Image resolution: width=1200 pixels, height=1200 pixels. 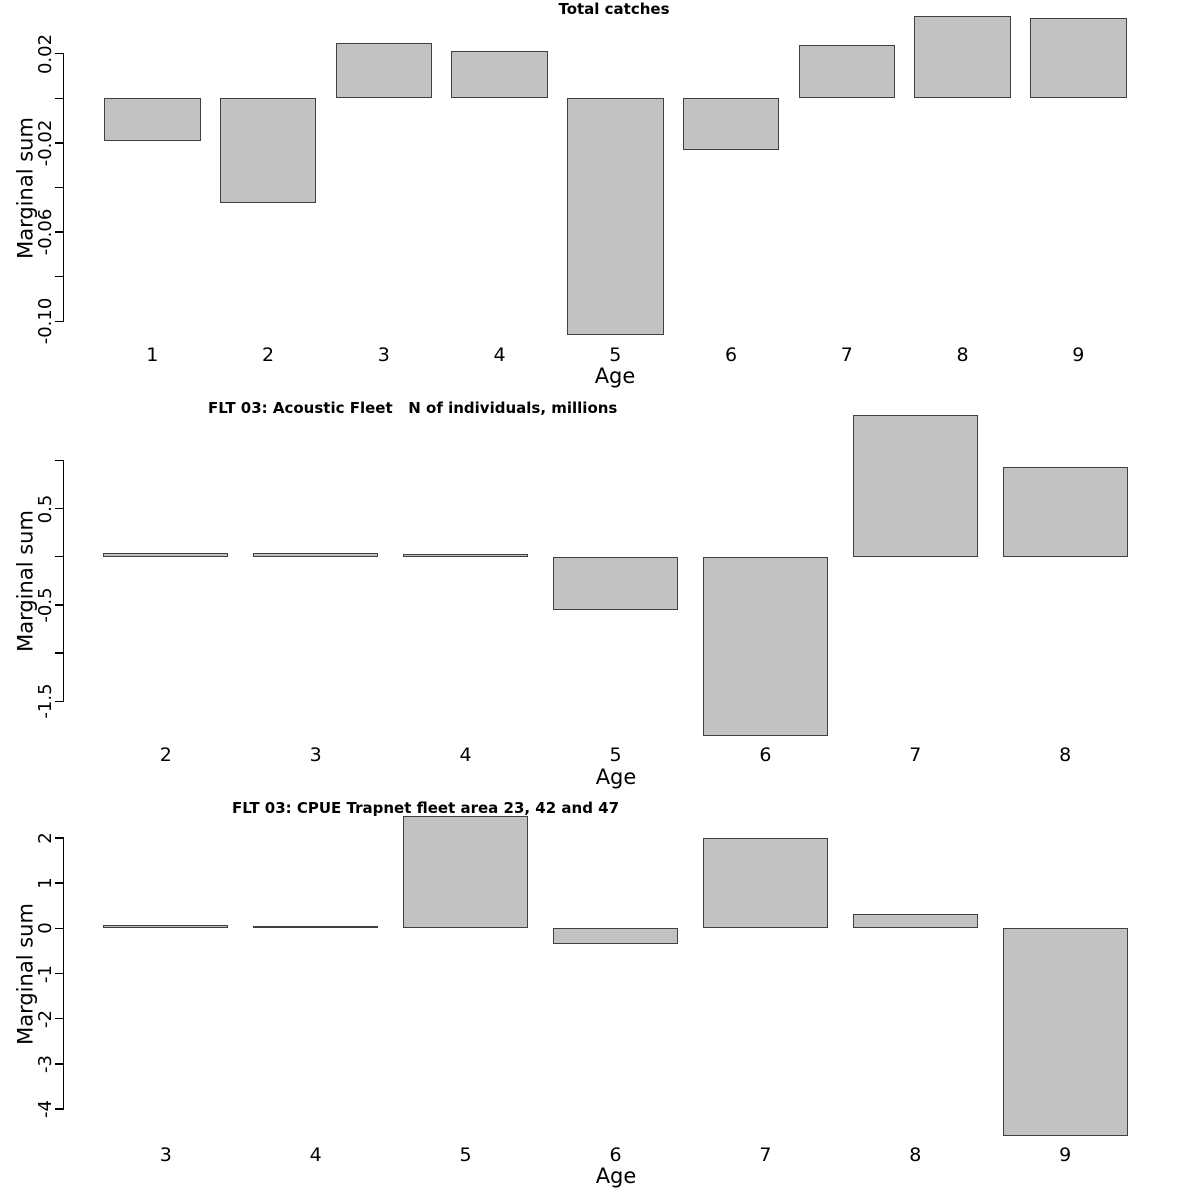 I want to click on x-tick-label: 1, so click(x=152, y=355).